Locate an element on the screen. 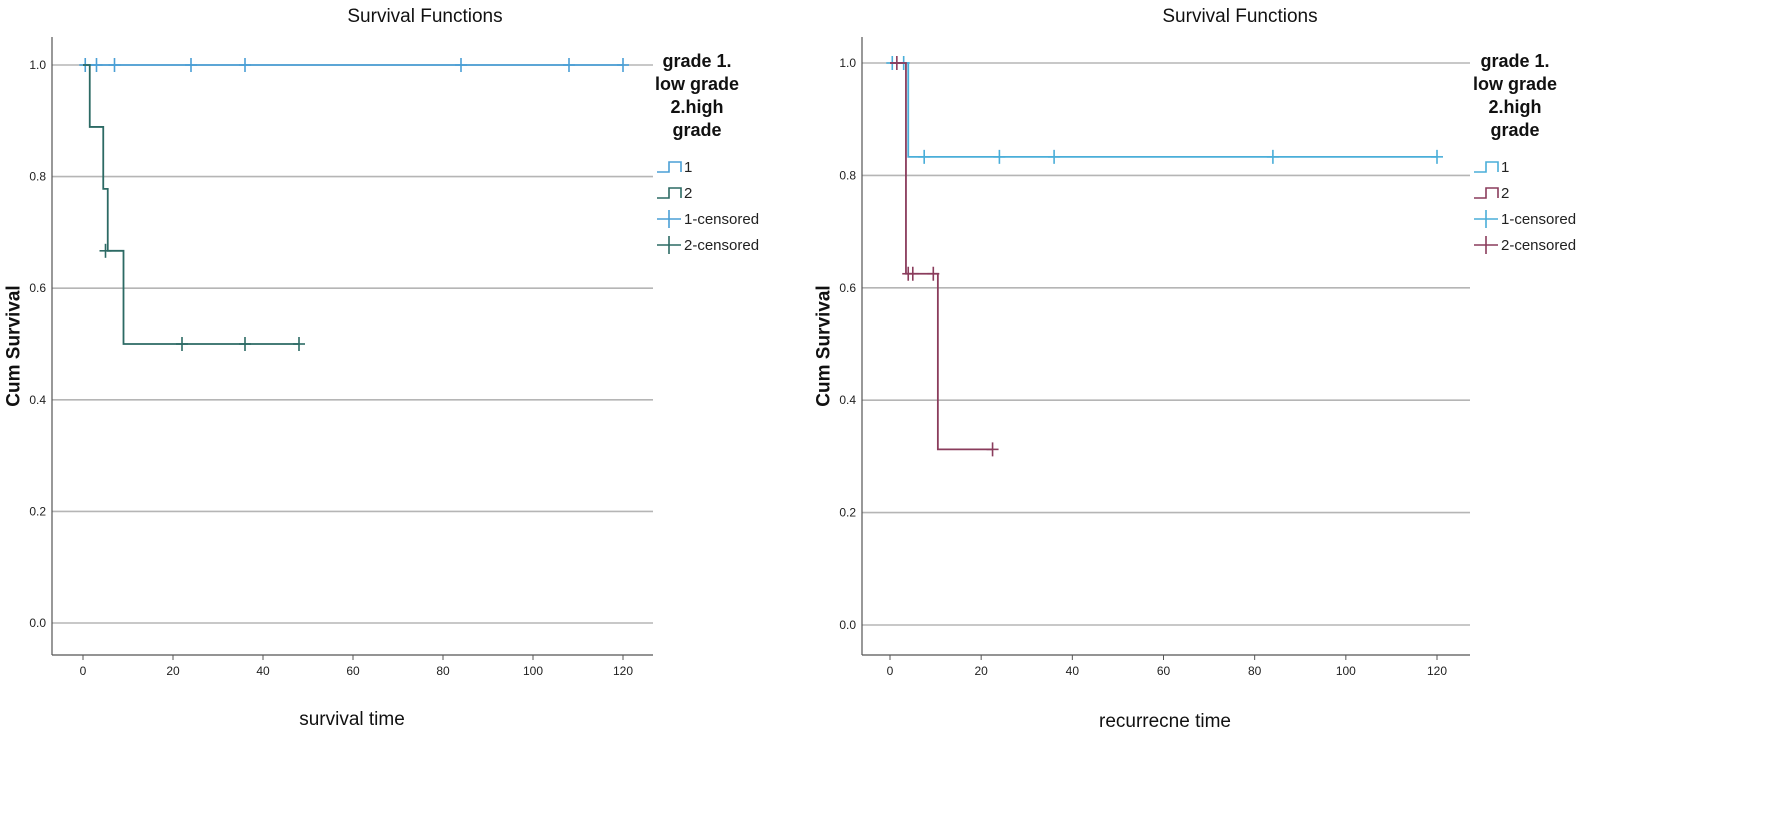 The image size is (1770, 830). x-axis-label: recurrecne time is located at coordinates (1165, 721).